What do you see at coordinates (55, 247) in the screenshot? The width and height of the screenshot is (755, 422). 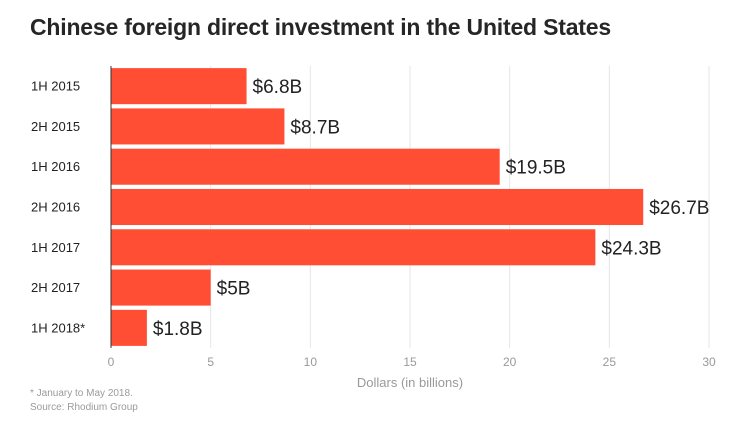 I see `category-label: 1H 2017` at bounding box center [55, 247].